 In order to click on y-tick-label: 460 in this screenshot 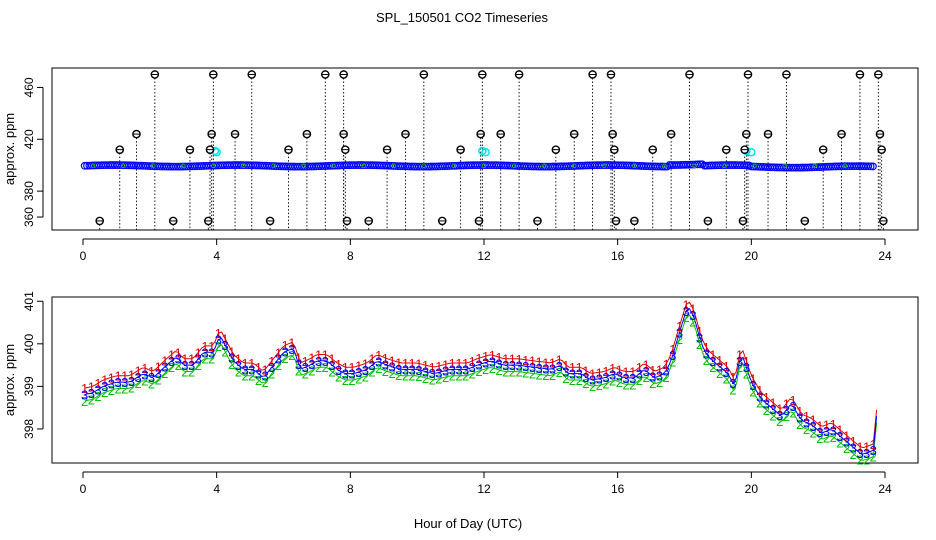, I will do `click(29, 87)`.